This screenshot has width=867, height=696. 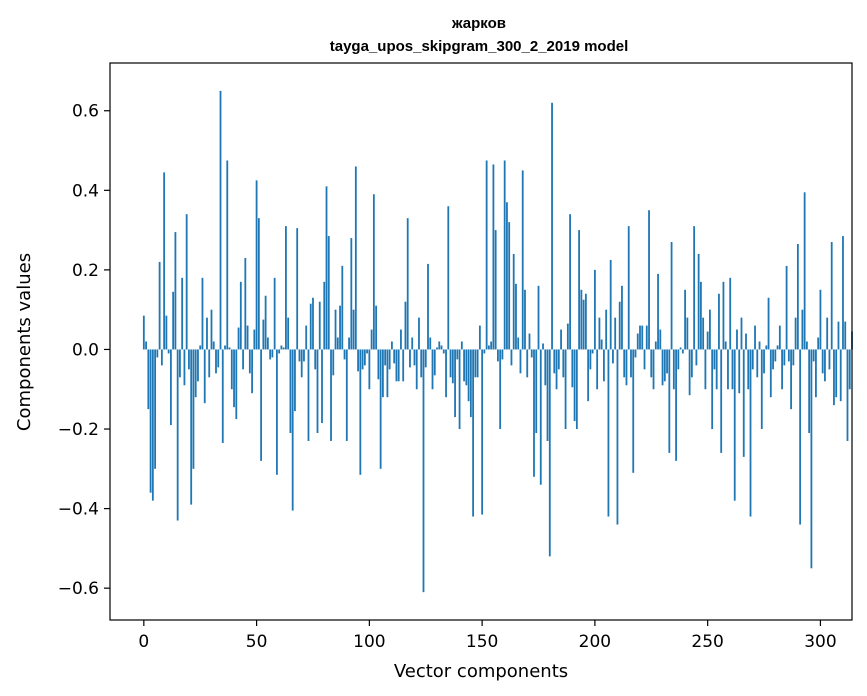 What do you see at coordinates (487, 636) in the screenshot?
I see `x-axis-ticks: 0 50 100 150 200 250 300` at bounding box center [487, 636].